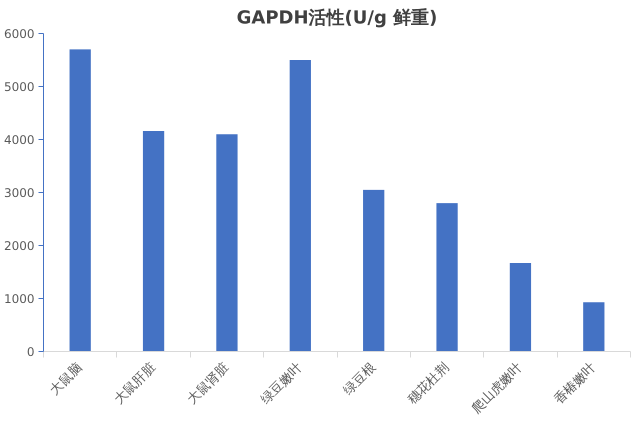 The image size is (634, 425). I want to click on x-tick-label: 绿豆嫩叶, so click(282, 384).